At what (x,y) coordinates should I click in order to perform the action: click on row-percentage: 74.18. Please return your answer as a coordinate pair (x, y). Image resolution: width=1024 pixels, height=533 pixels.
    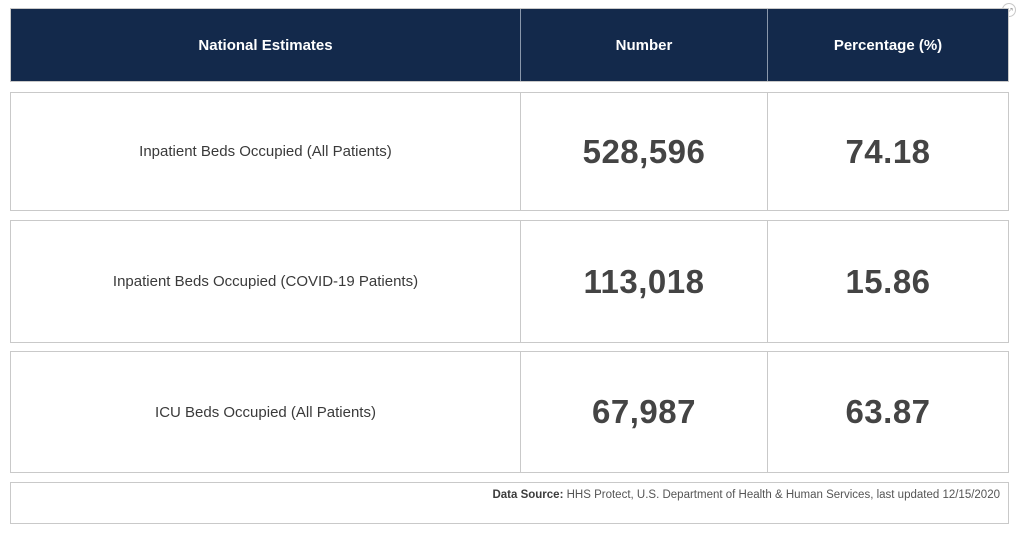
    Looking at the image, I should click on (888, 151).